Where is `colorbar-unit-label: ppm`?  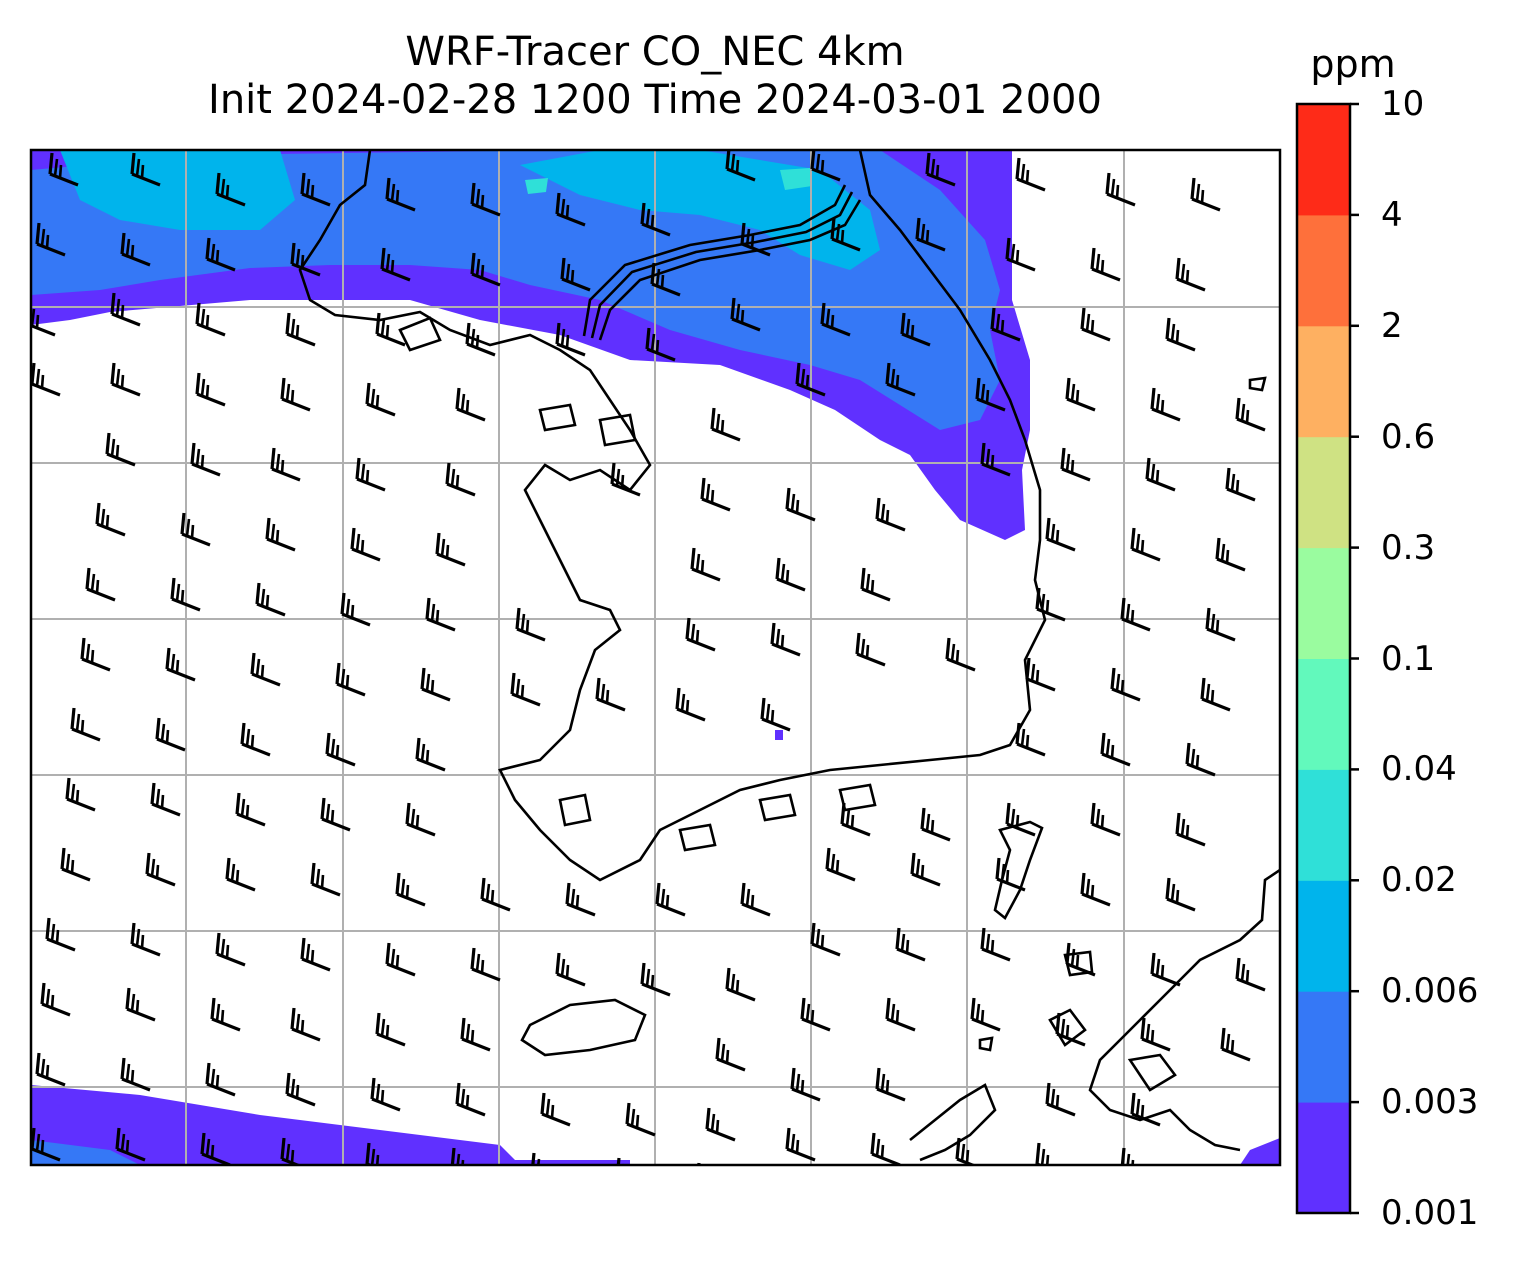
colorbar-unit-label: ppm is located at coordinates (1353, 64).